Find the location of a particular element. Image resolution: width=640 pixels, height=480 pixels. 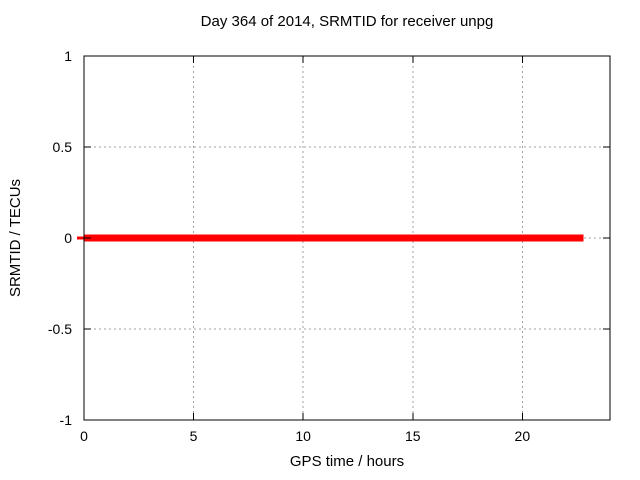

x-axis-label: GPS time / hours is located at coordinates (347, 461).